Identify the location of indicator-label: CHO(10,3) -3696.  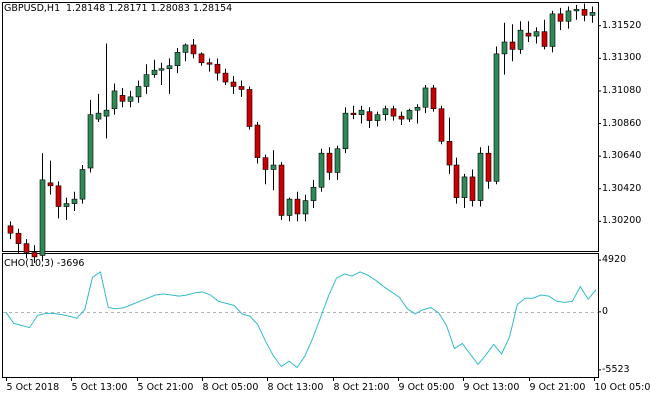
(44, 263).